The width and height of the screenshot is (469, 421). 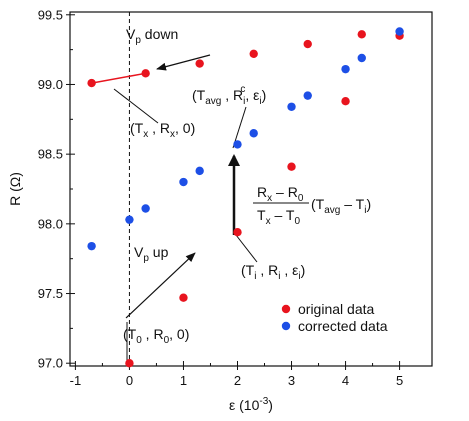 I want to click on y-axis-ticks: 97.0 97.5 98.0 98.5 99.0 99.5, so click(x=56, y=189).